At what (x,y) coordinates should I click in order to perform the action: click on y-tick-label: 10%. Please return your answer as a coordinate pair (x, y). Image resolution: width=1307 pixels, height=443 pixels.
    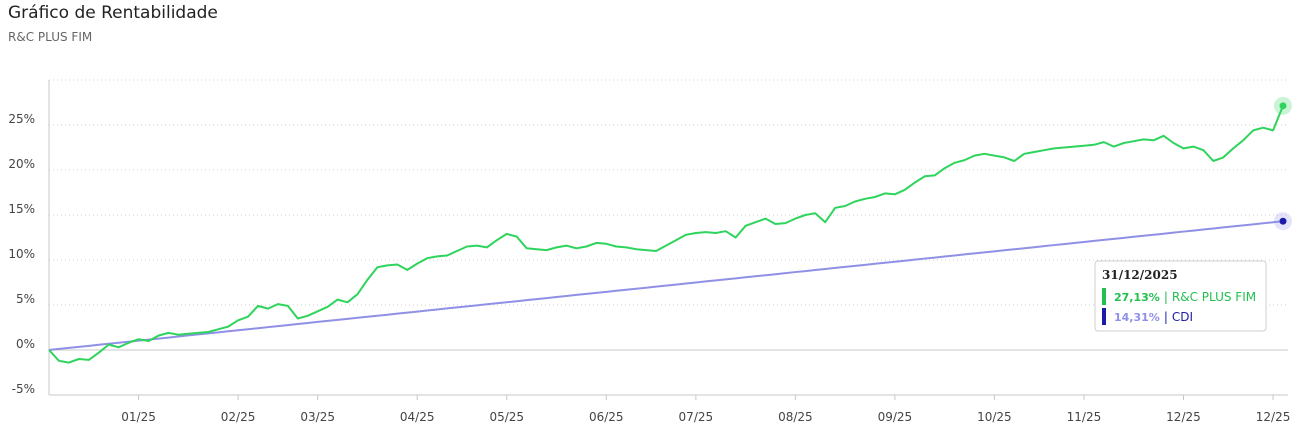
    Looking at the image, I should click on (21, 254).